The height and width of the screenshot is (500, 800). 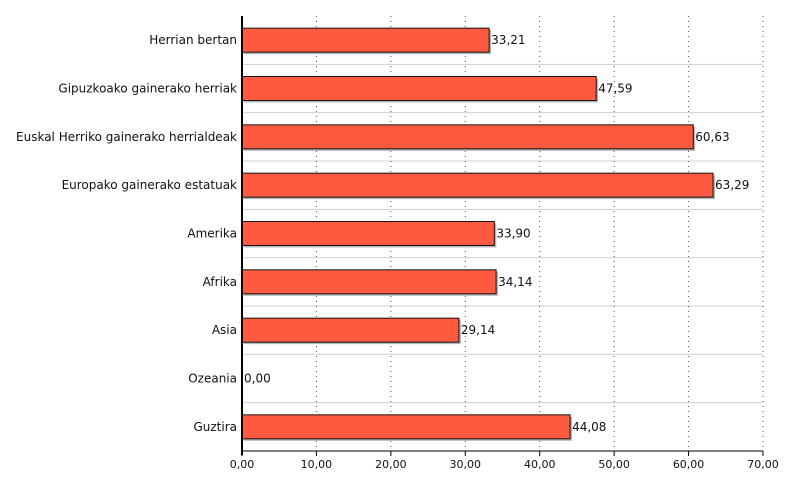 I want to click on category-label: Guztira, so click(x=215, y=427).